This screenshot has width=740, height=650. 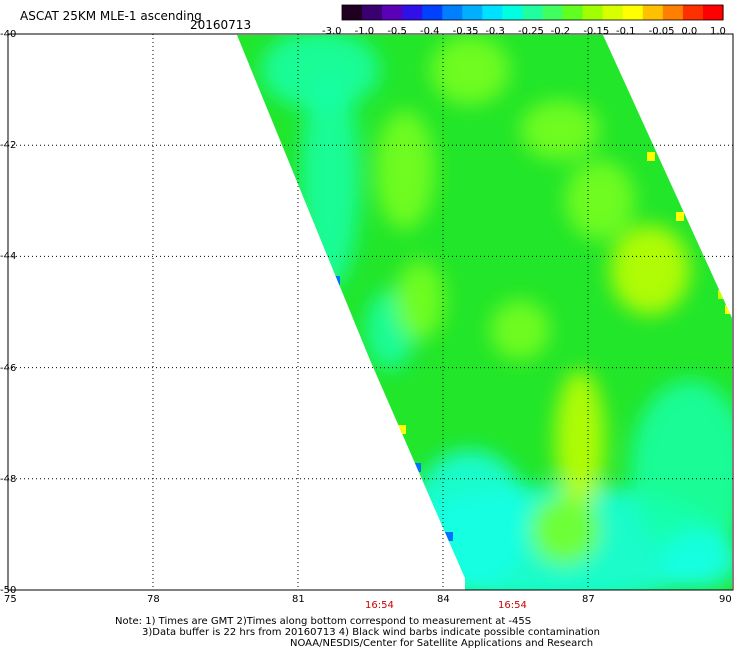 I want to click on colorbar-tick-label: -3.0, so click(x=332, y=31).